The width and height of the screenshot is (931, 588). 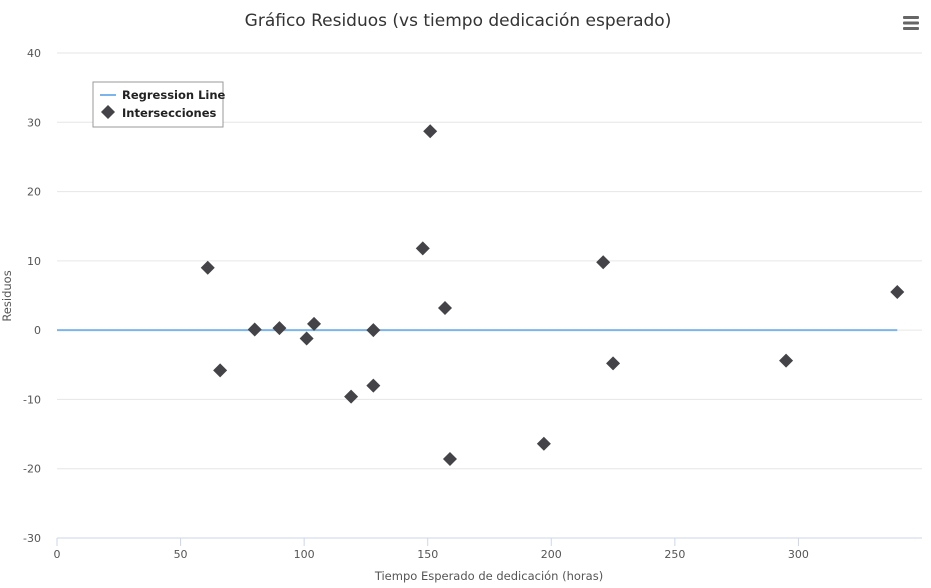 What do you see at coordinates (34, 192) in the screenshot?
I see `y-tick-label: 20` at bounding box center [34, 192].